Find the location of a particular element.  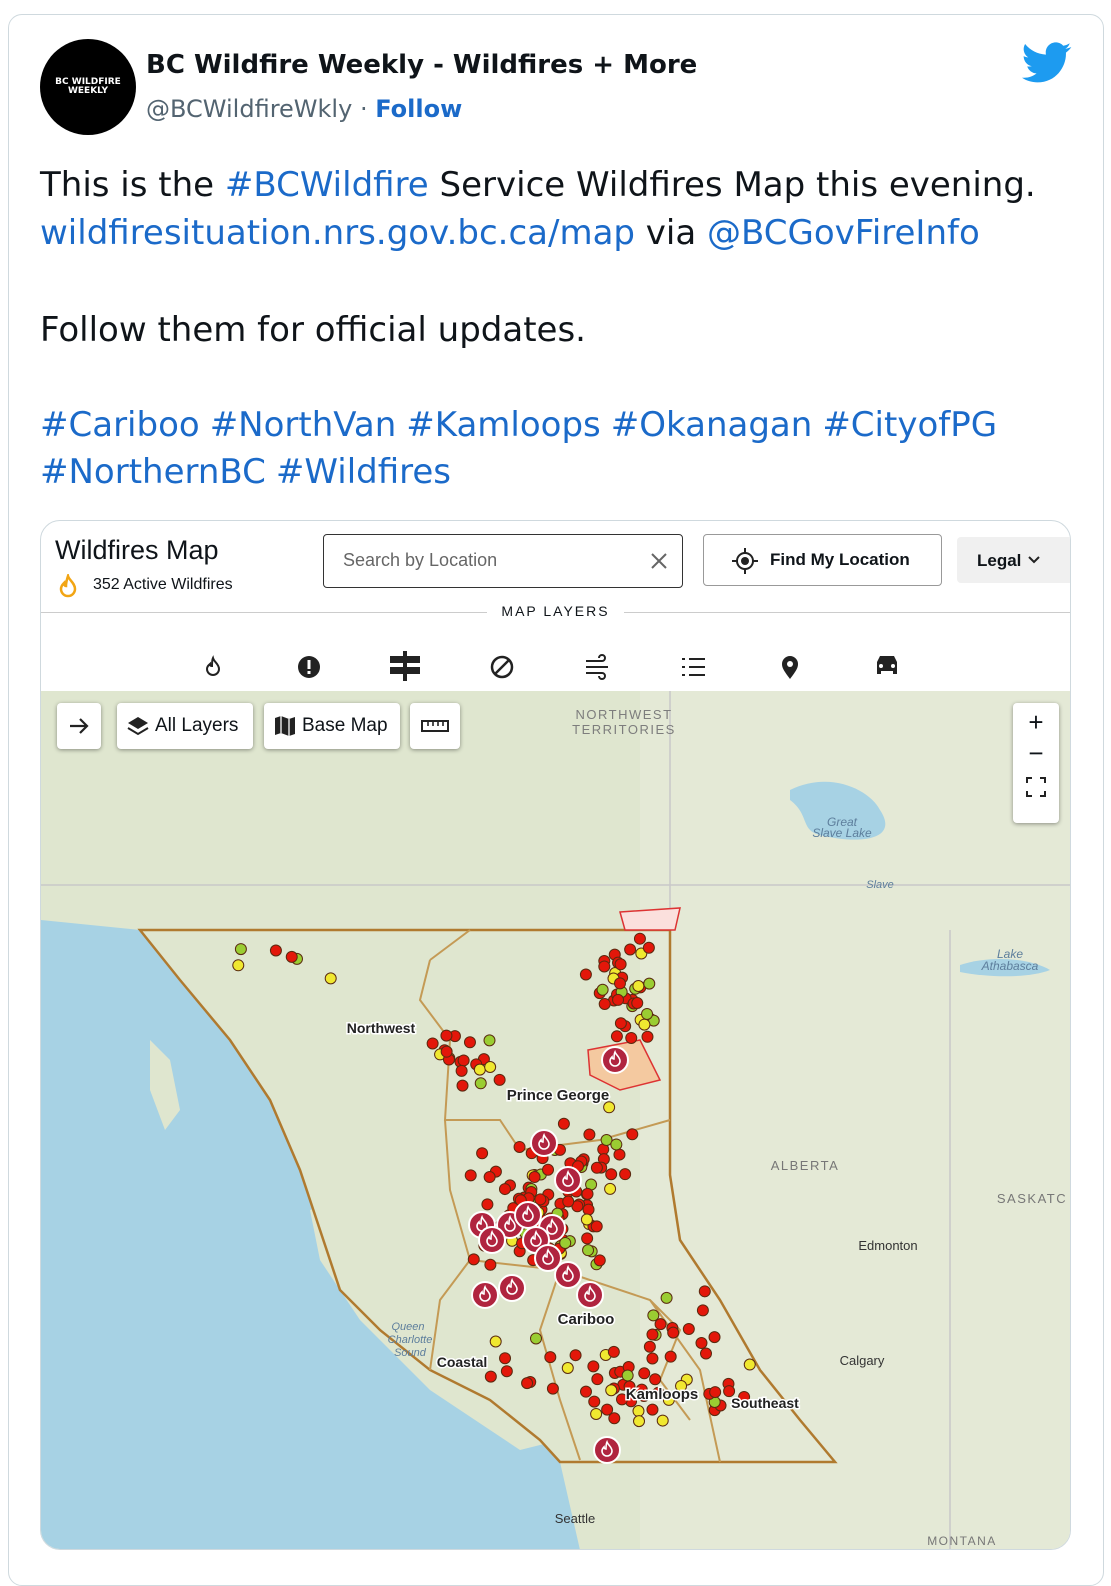

hashtag: #NorthernBC is located at coordinates (153, 472).